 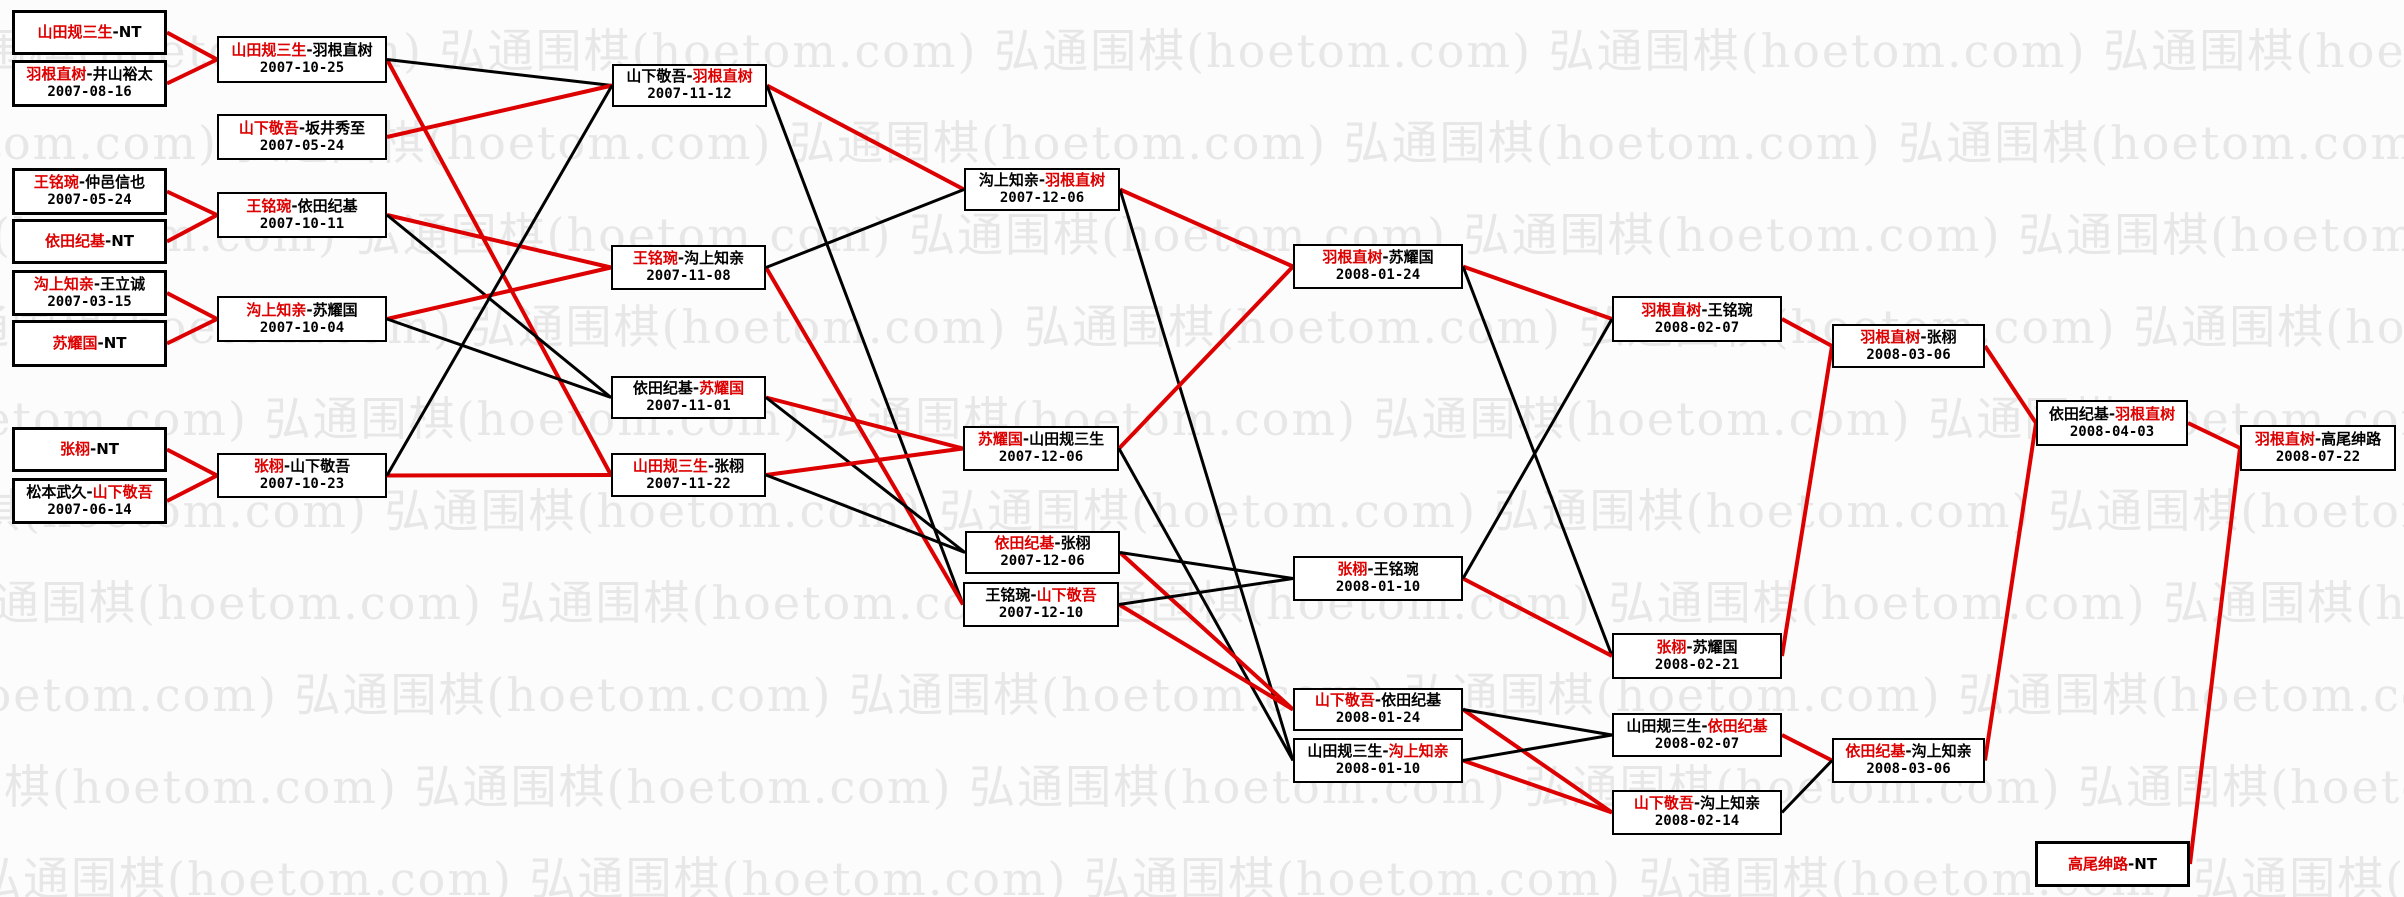 I want to click on match-date: 2008-02-14, so click(x=1697, y=821).